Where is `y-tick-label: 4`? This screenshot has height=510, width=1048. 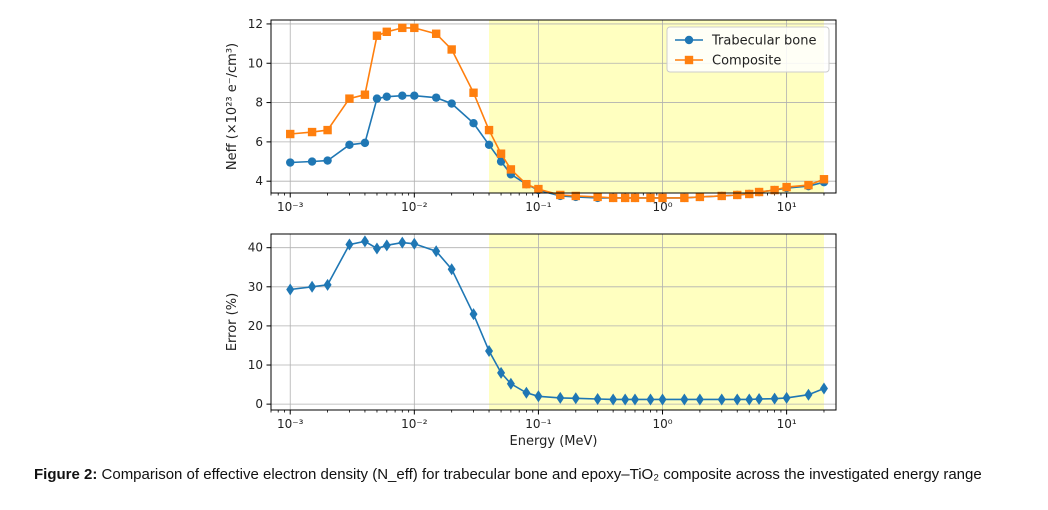
y-tick-label: 4 is located at coordinates (259, 181).